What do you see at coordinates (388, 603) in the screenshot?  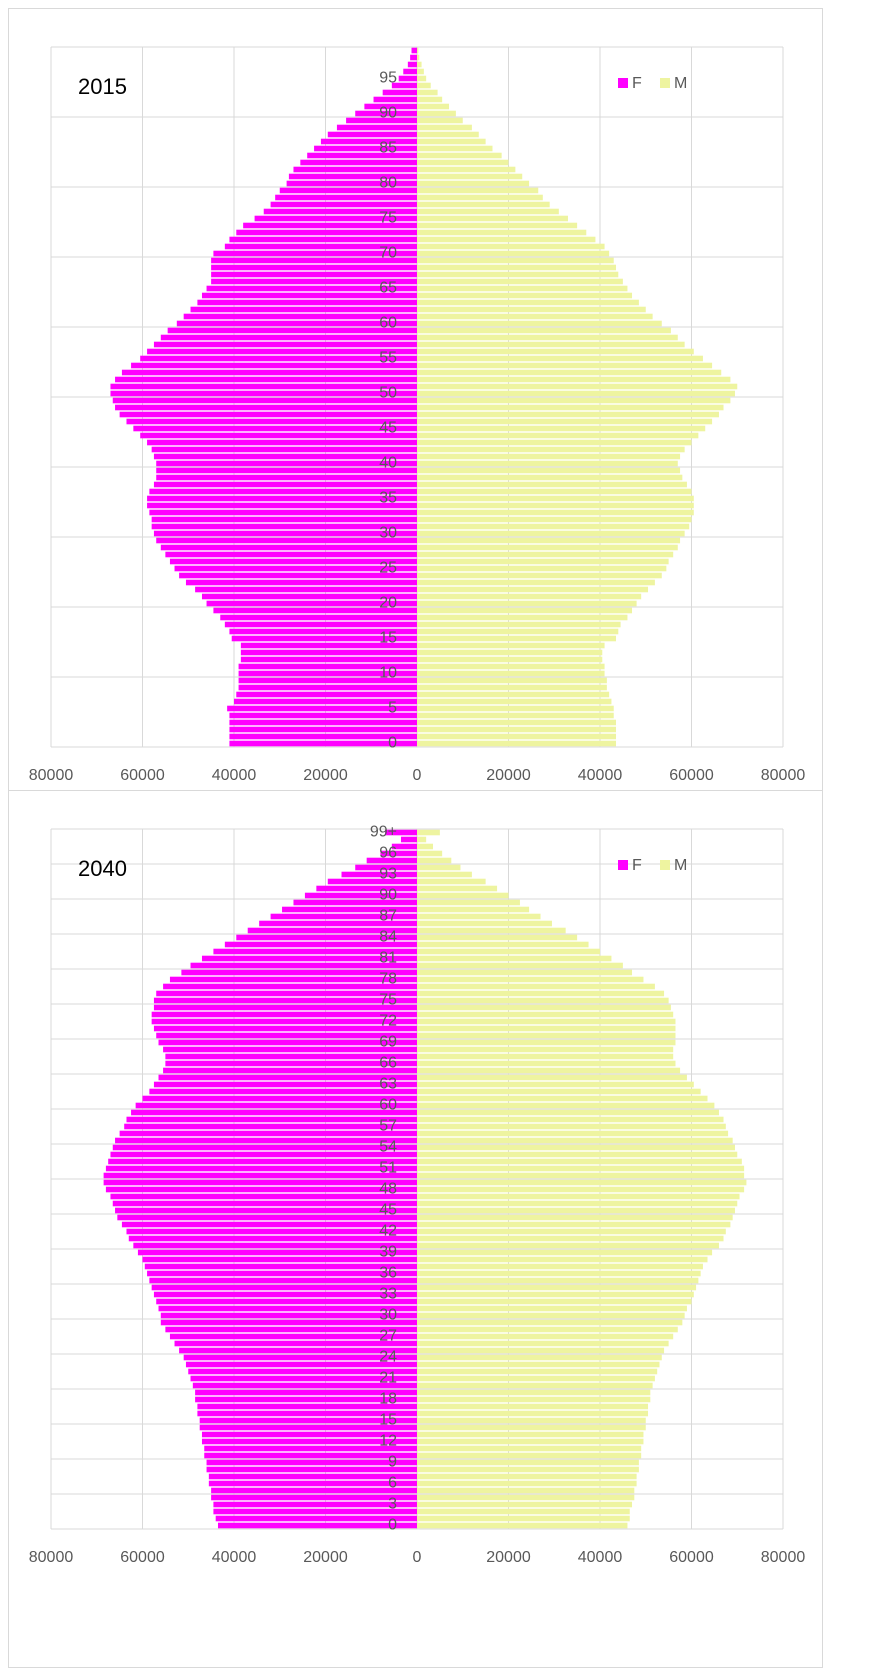 I see `y-tick-label: 20` at bounding box center [388, 603].